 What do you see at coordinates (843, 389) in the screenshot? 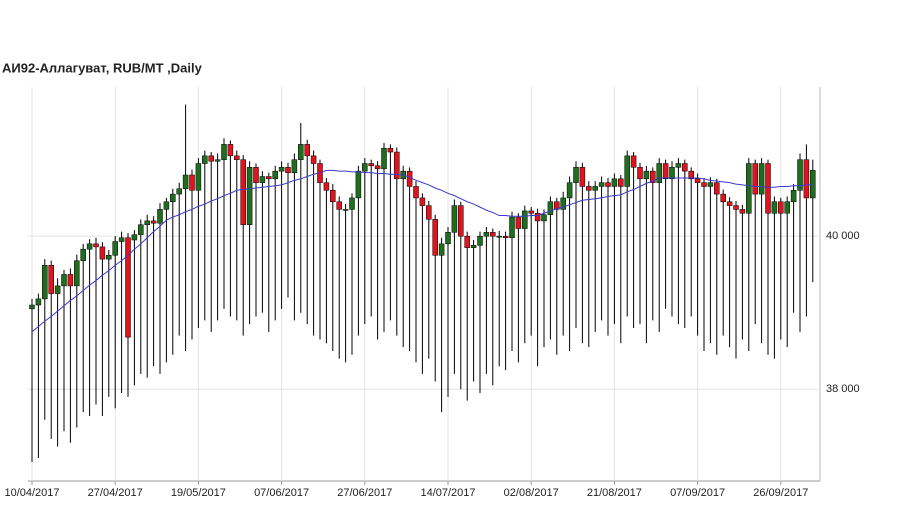
I see `y-tick-label: 38 000` at bounding box center [843, 389].